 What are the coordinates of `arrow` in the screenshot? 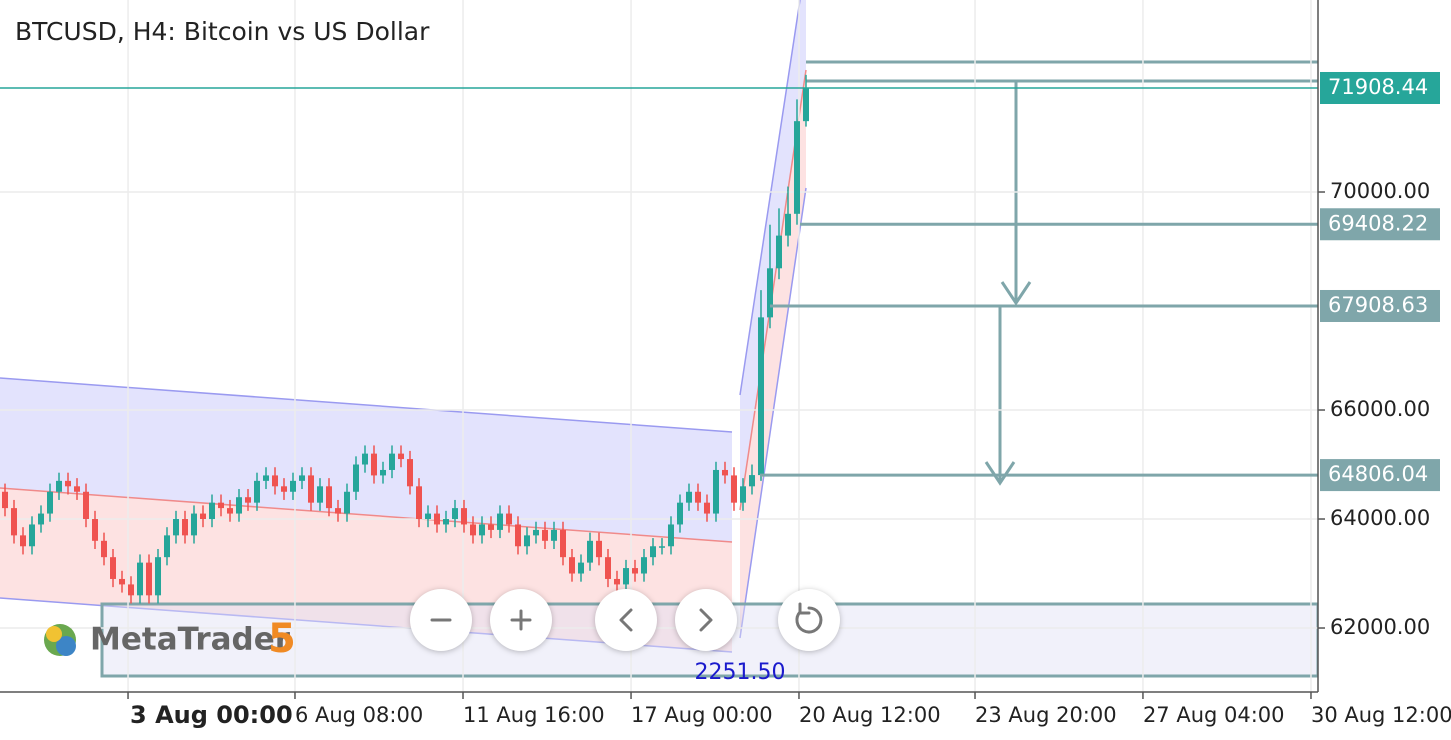 It's located at (1000, 396).